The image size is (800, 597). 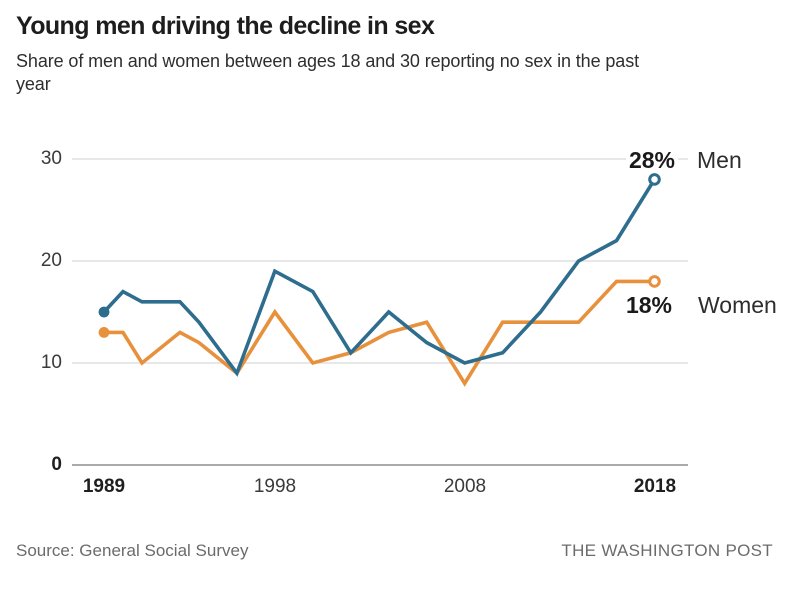 I want to click on women-series-label: Women, so click(x=737, y=305).